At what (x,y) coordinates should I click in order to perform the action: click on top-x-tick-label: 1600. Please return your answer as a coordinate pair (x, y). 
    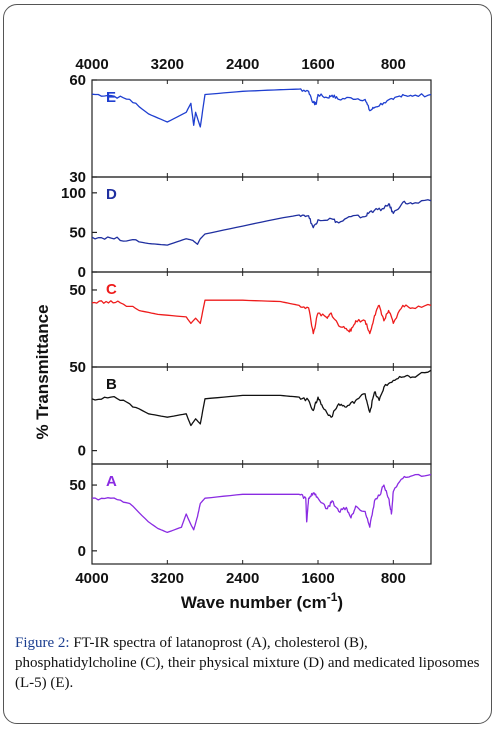
    Looking at the image, I should click on (317, 64).